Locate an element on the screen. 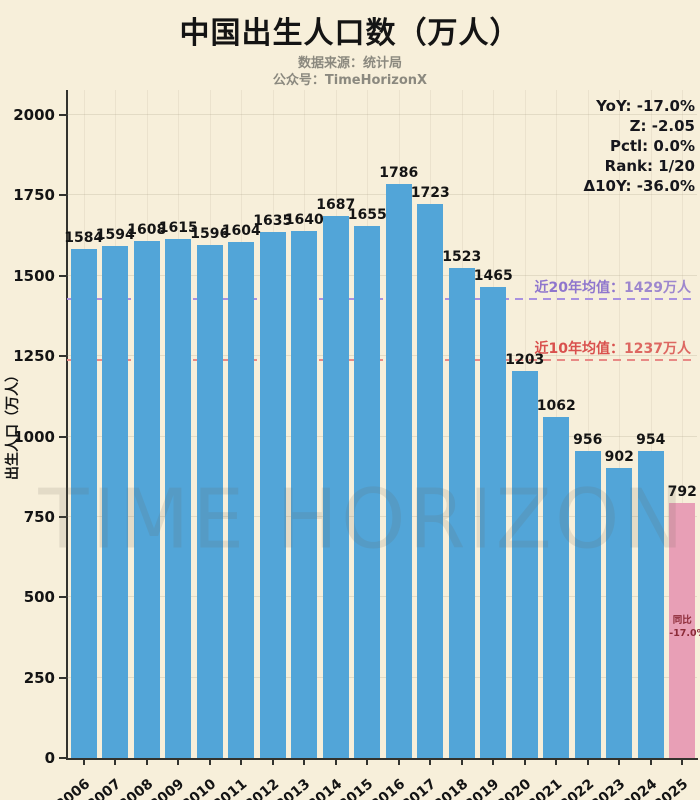 This screenshot has height=800, width=700. mean-line-10y is located at coordinates (382, 360).